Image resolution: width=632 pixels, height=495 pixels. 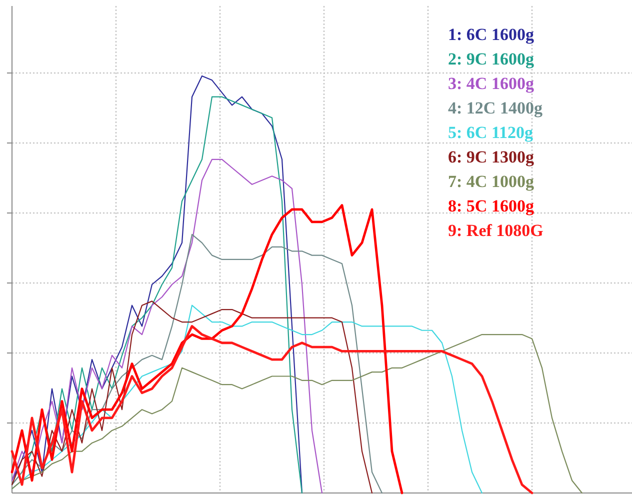 What do you see at coordinates (491, 181) in the screenshot?
I see `text: 7: 4C 1000g` at bounding box center [491, 181].